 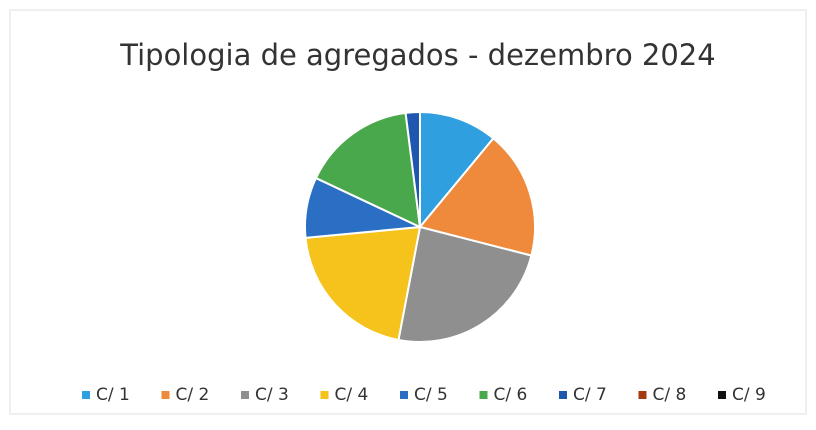 What do you see at coordinates (193, 395) in the screenshot?
I see `legend-label: C/ 2` at bounding box center [193, 395].